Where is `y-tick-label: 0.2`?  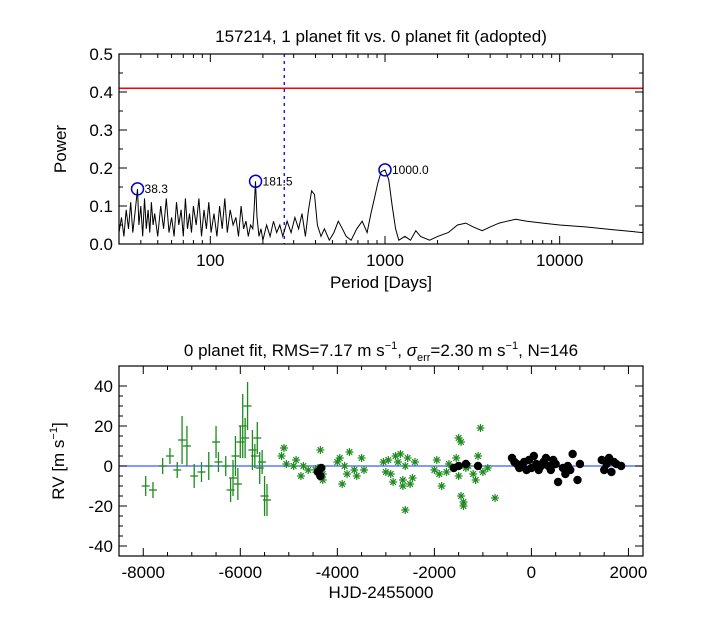 y-tick-label: 0.2 is located at coordinates (101, 168).